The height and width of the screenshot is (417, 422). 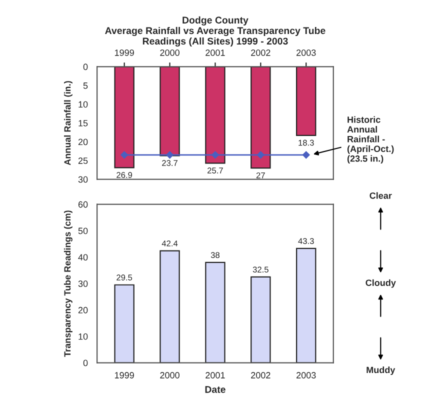 I want to click on y-axis-title: Transparency Tube Readings (cm), so click(x=68, y=283).